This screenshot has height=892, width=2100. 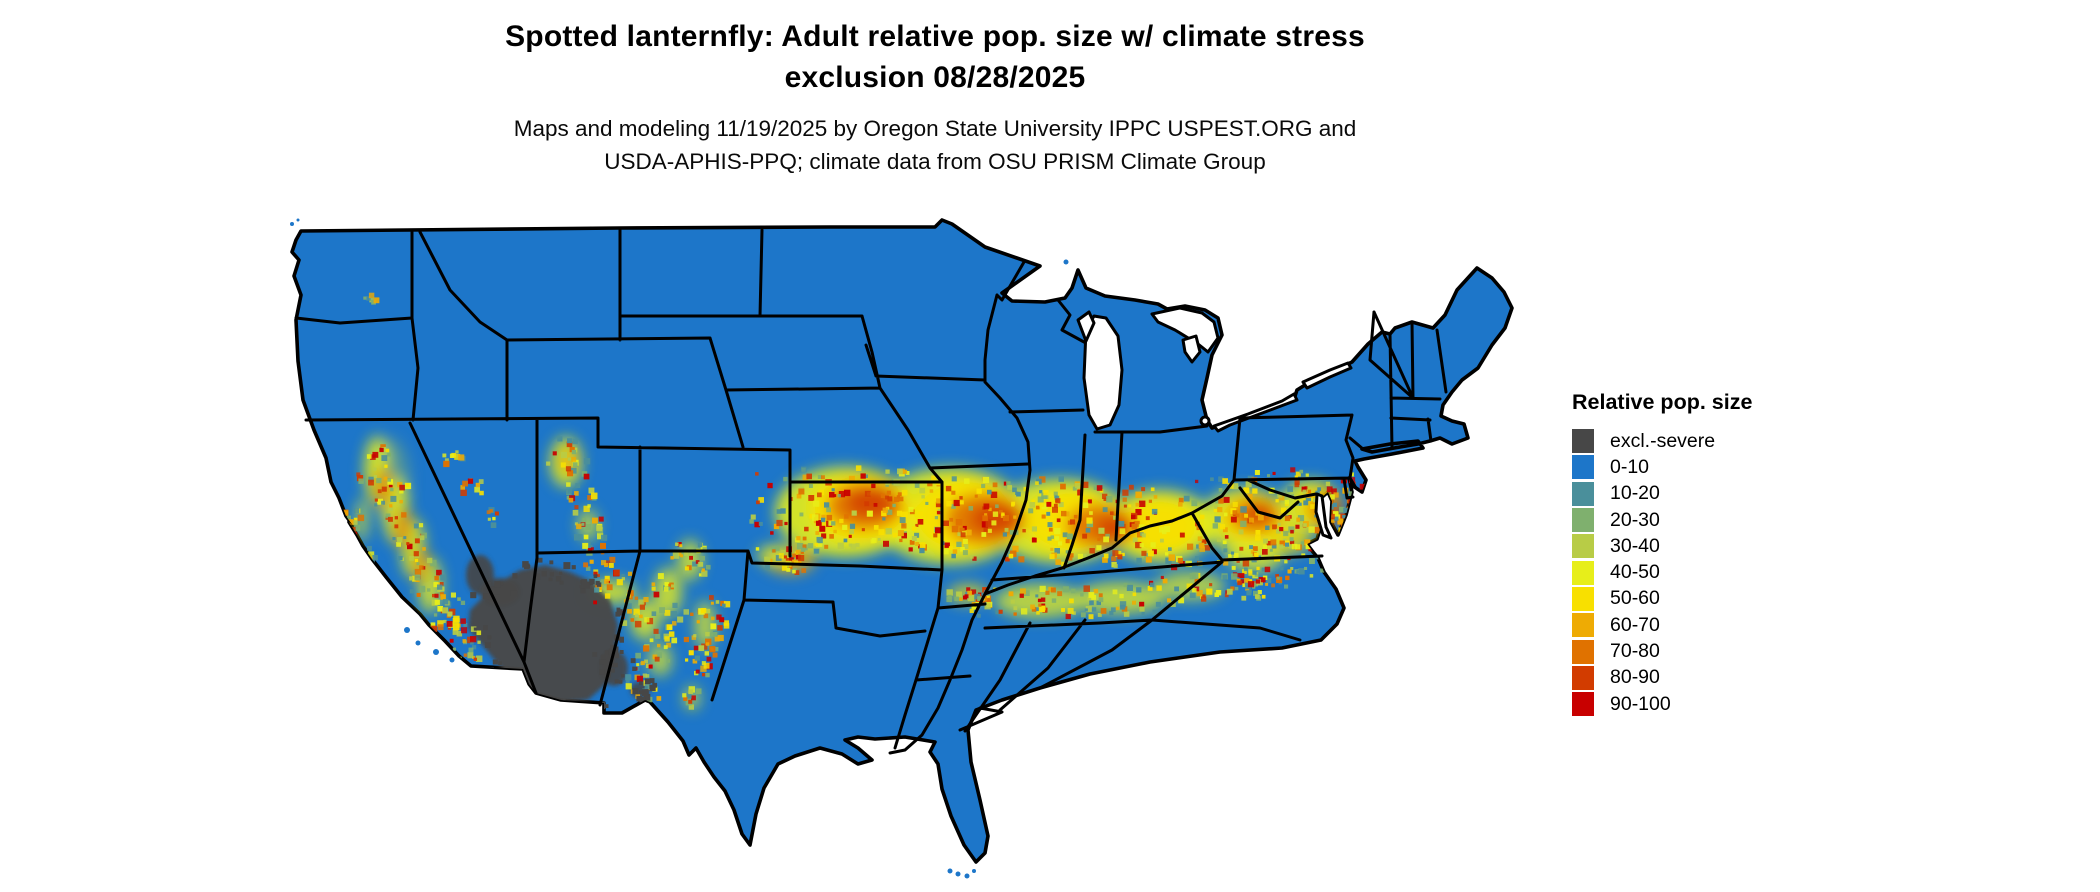 What do you see at coordinates (1722, 520) in the screenshot?
I see `legend-item: 20-30` at bounding box center [1722, 520].